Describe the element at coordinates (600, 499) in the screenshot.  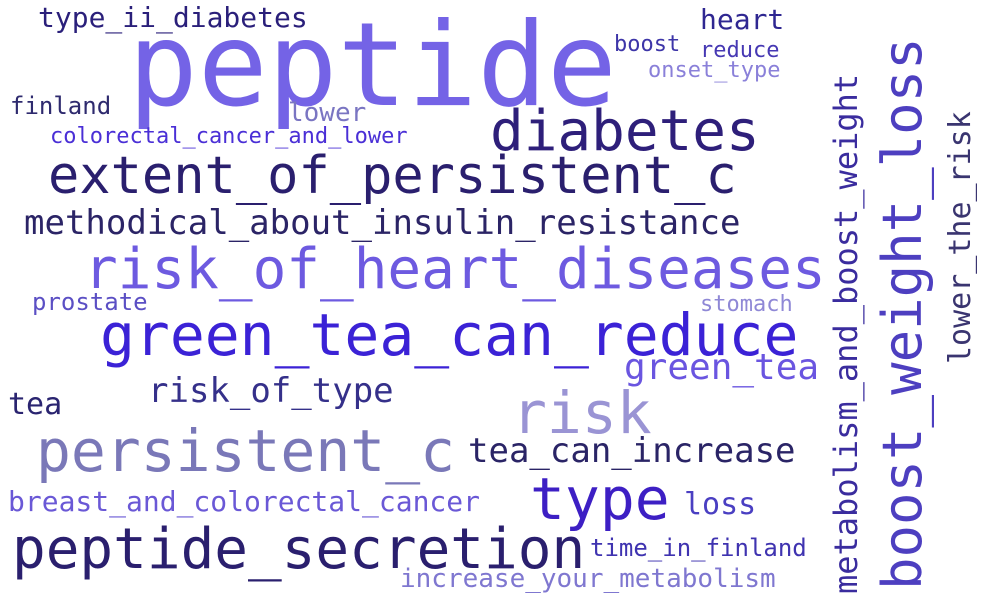
I see `word-type: type` at that location.